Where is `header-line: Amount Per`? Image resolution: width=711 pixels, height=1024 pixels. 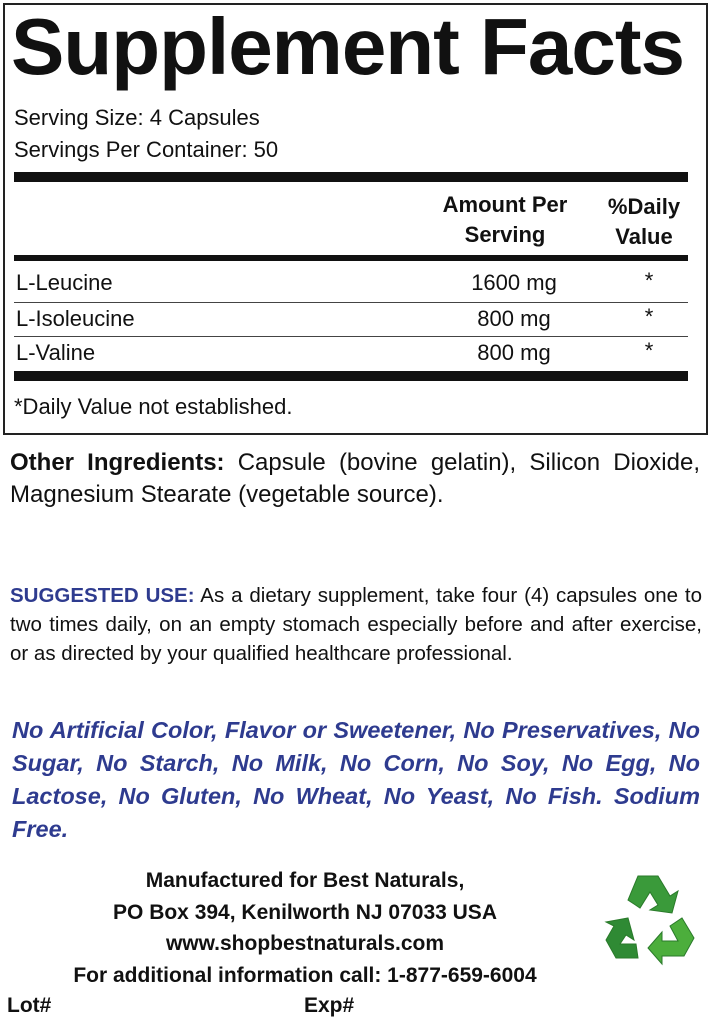 header-line: Amount Per is located at coordinates (505, 204).